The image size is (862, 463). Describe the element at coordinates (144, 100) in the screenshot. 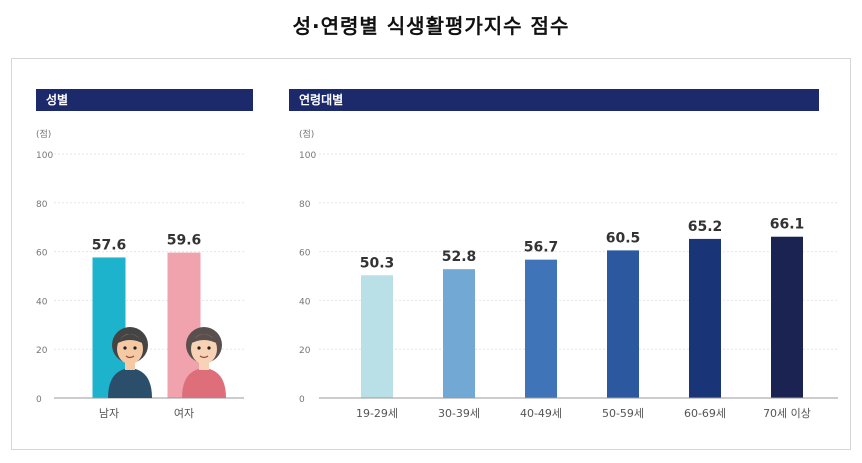

I see `gender-section-header: 성별` at that location.